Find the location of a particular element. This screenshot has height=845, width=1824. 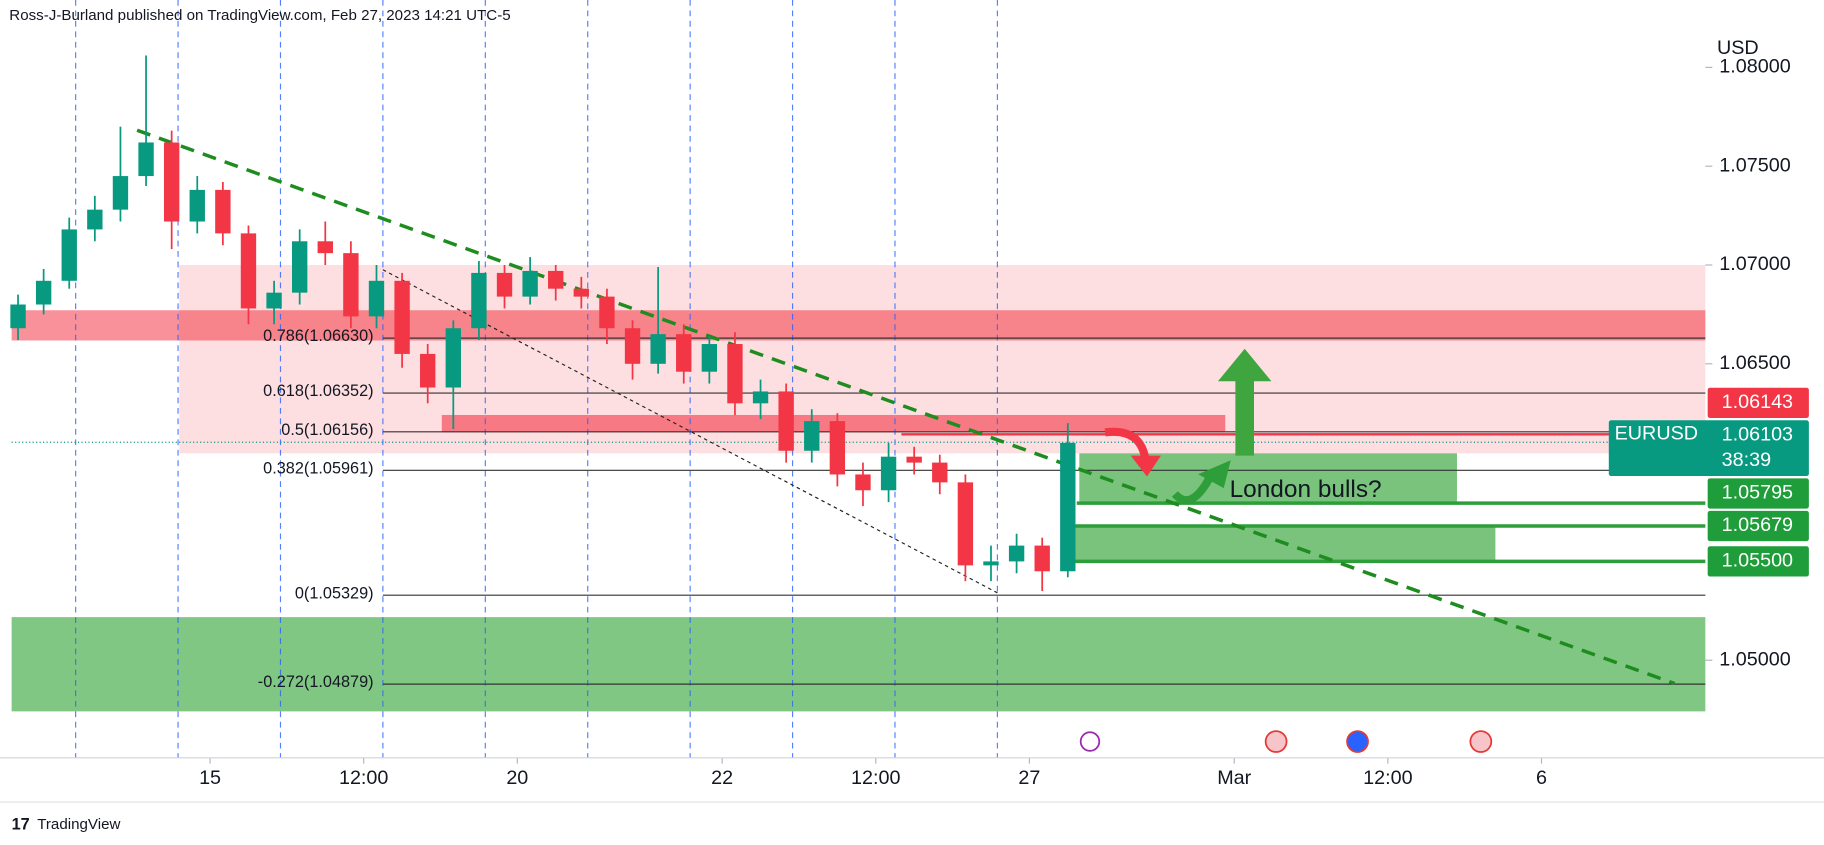

currency: USD is located at coordinates (1738, 48).